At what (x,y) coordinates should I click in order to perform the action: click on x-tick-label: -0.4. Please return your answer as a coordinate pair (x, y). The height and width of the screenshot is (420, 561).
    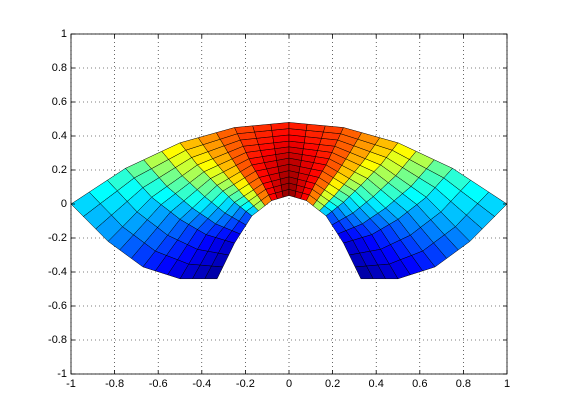
    Looking at the image, I should click on (201, 384).